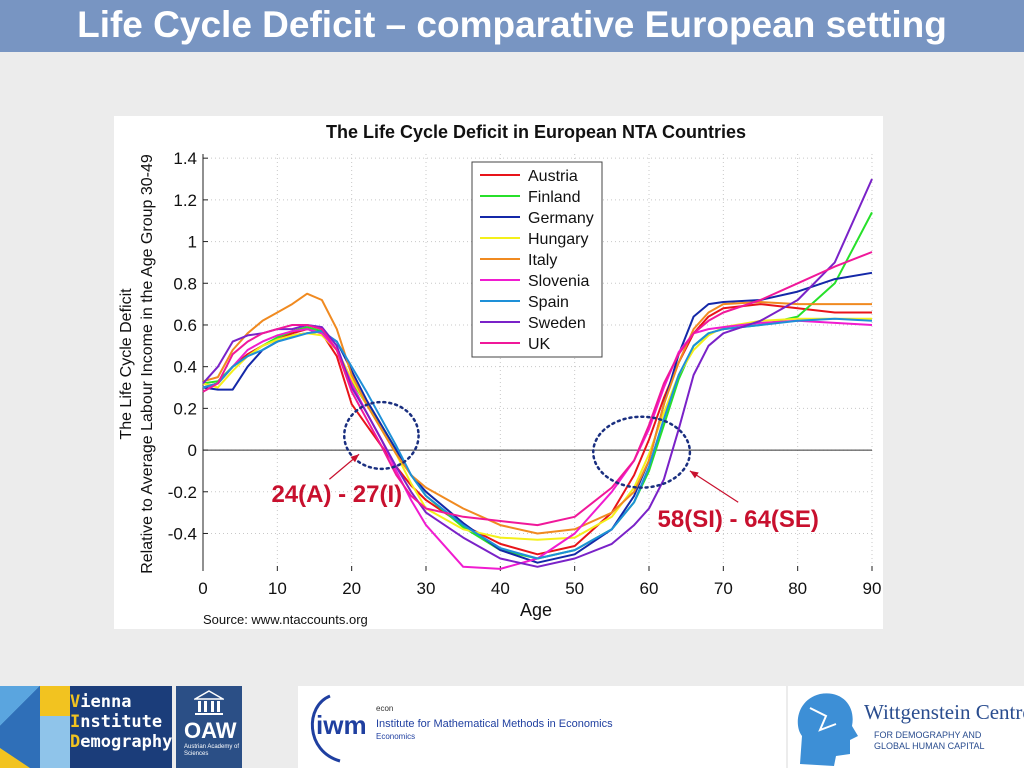  I want to click on vienna-institute-of-demography-logo: Vienna Institute of Demography, so click(86, 727).